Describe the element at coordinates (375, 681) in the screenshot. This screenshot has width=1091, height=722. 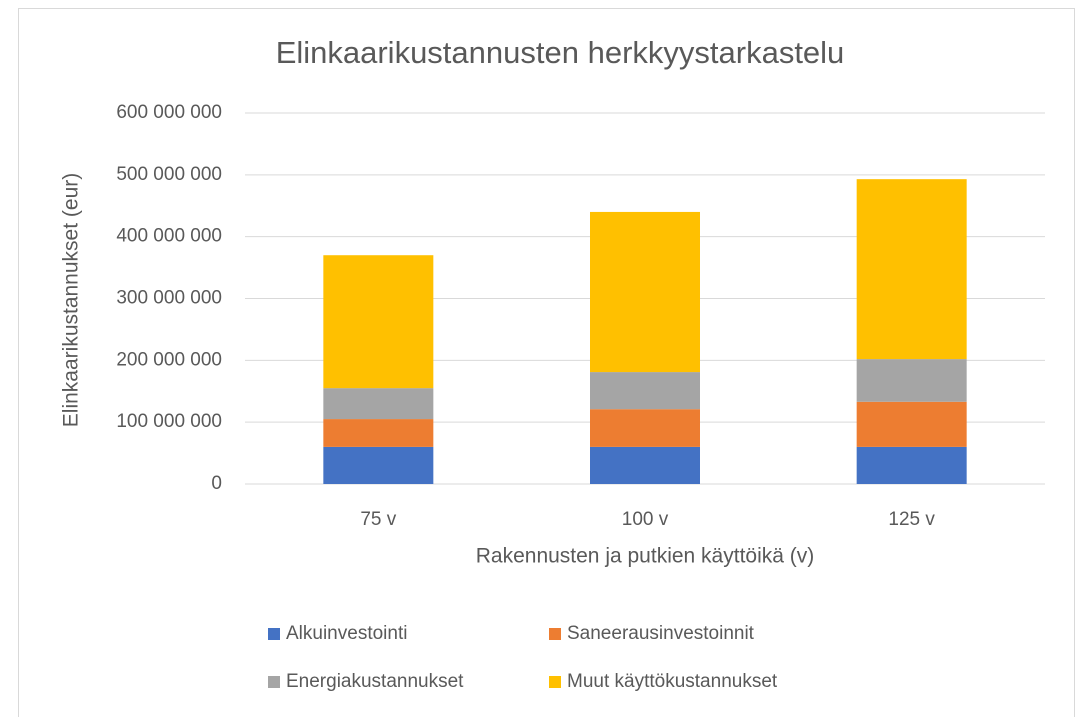
I see `legend-label: Energiakustannukset` at that location.